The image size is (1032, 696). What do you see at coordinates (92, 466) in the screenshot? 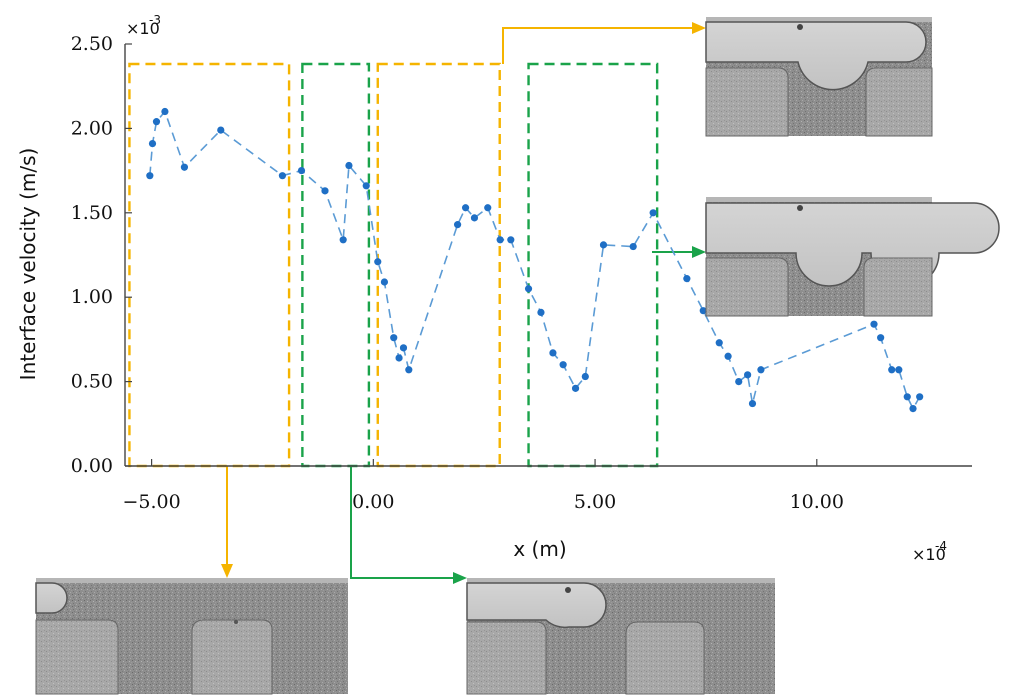
I see `y-tick-label: 0.00` at bounding box center [92, 466].